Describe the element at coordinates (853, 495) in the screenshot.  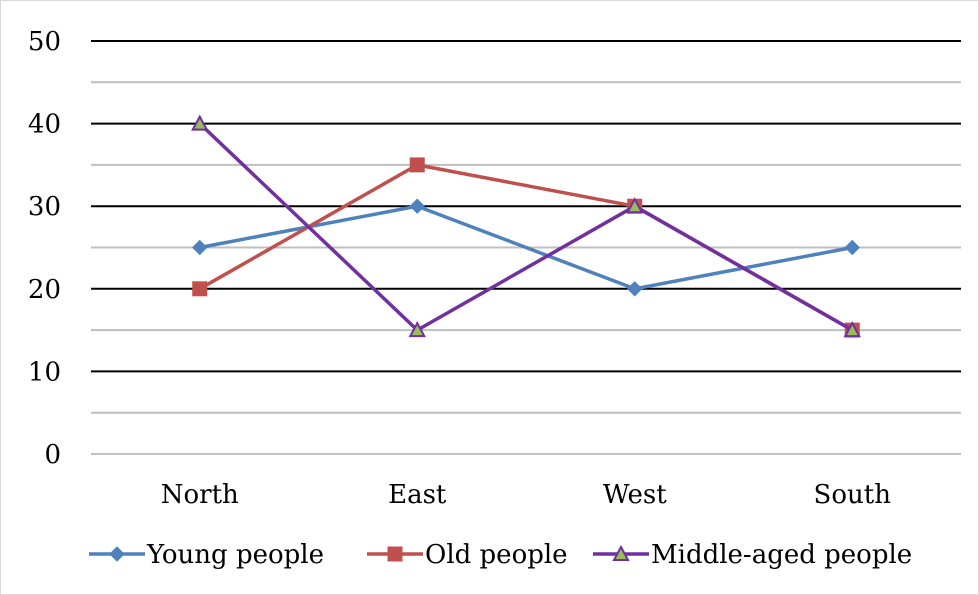
I see `x-category-label: South` at that location.